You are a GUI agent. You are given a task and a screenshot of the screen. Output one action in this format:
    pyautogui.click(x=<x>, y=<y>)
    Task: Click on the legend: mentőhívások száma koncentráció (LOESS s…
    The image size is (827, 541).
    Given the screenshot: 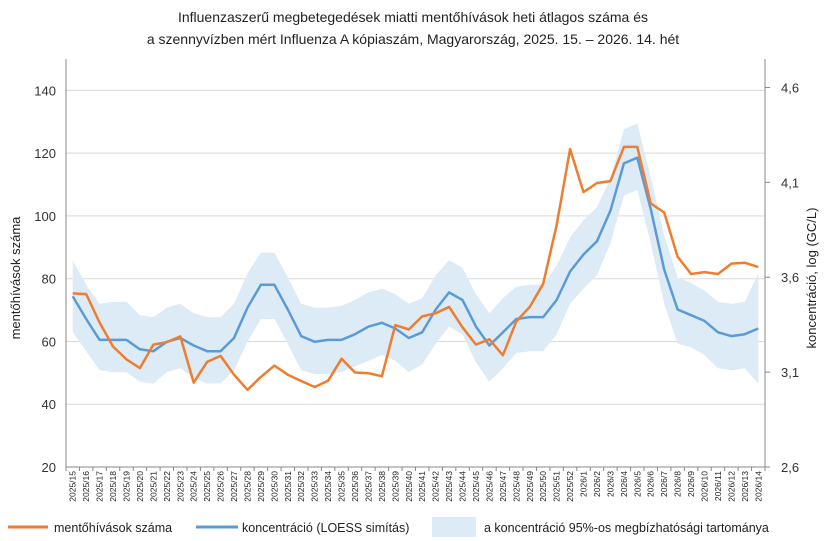 What is the action you would take?
    pyautogui.click(x=388, y=527)
    